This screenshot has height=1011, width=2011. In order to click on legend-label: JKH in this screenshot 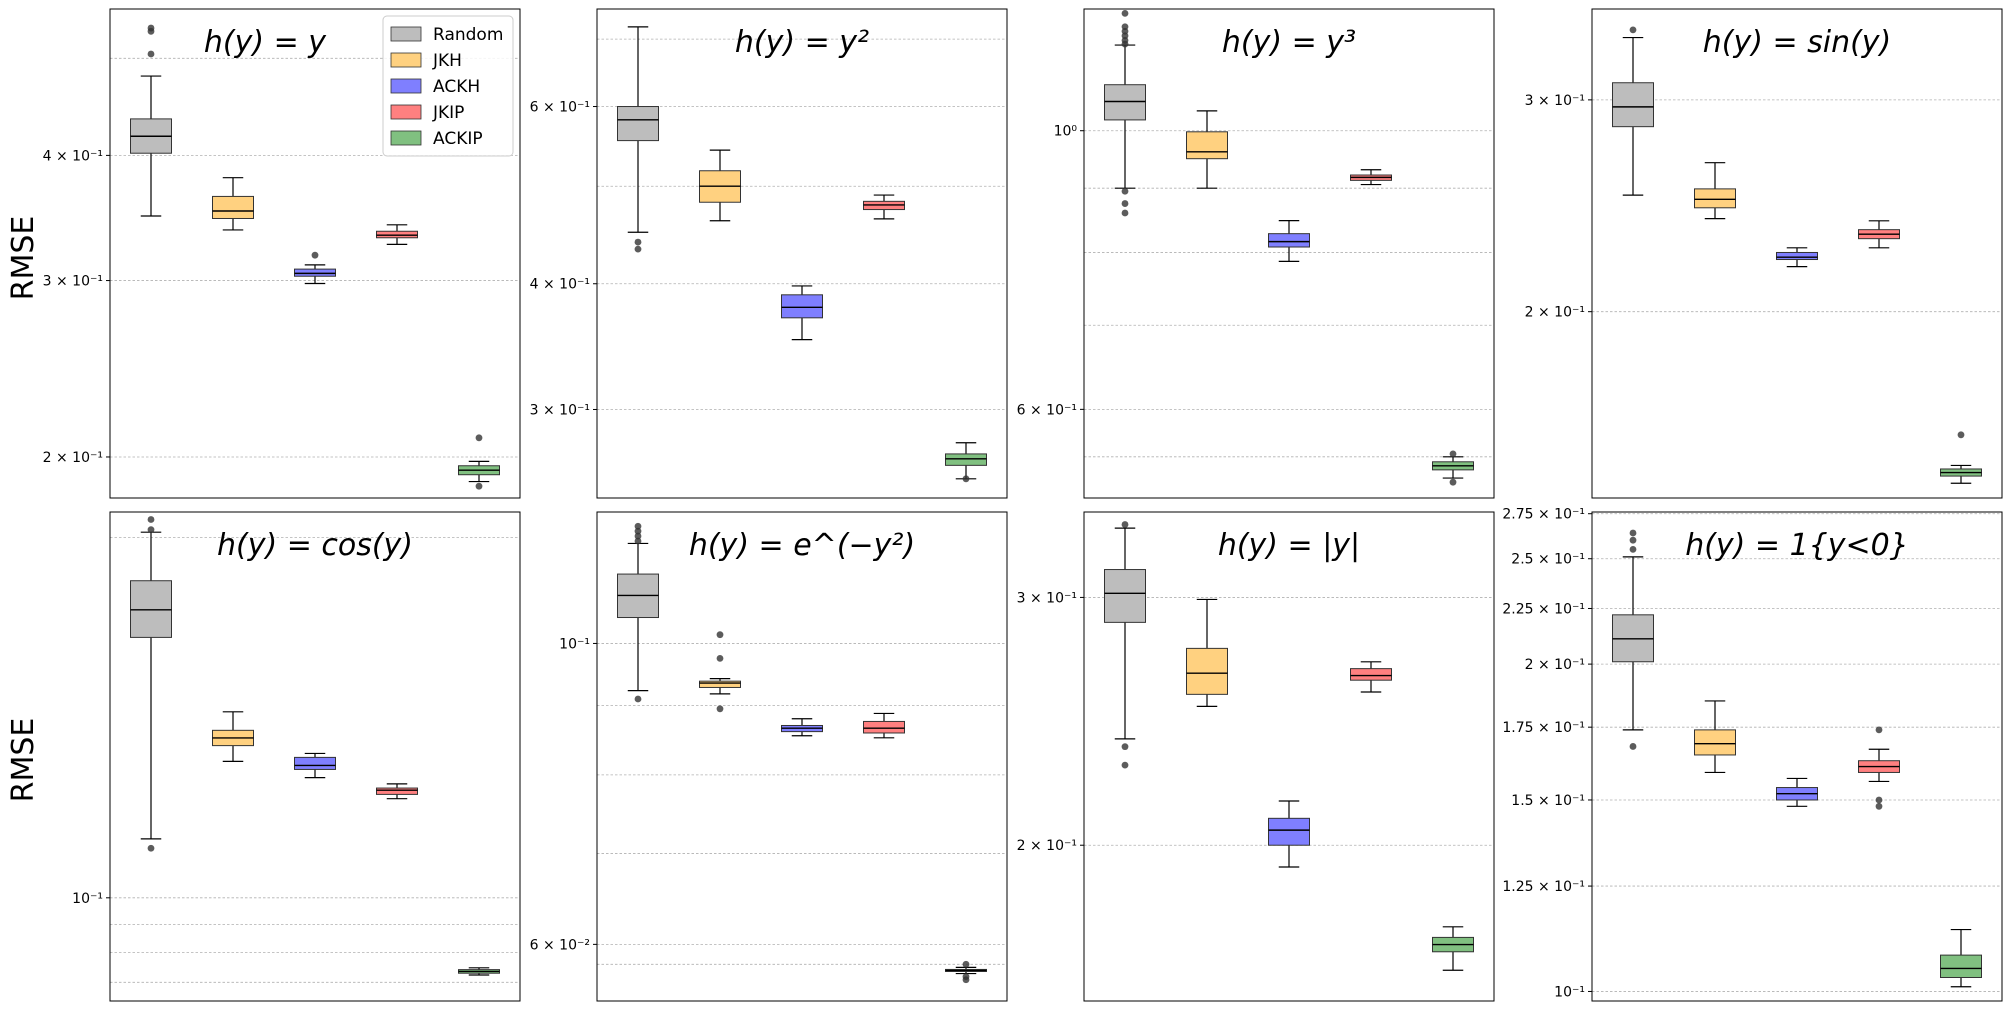, I will do `click(447, 61)`.